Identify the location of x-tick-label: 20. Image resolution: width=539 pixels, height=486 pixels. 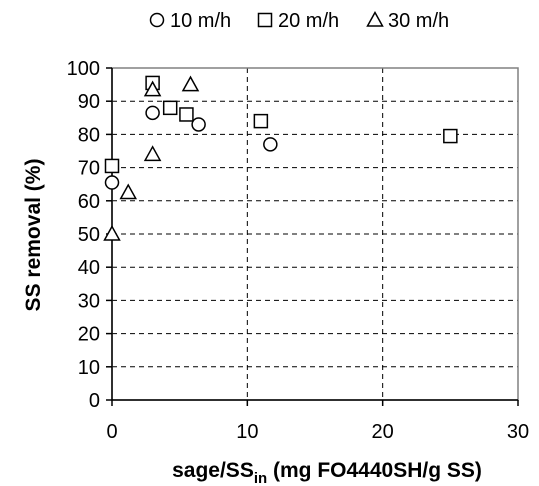
(383, 432).